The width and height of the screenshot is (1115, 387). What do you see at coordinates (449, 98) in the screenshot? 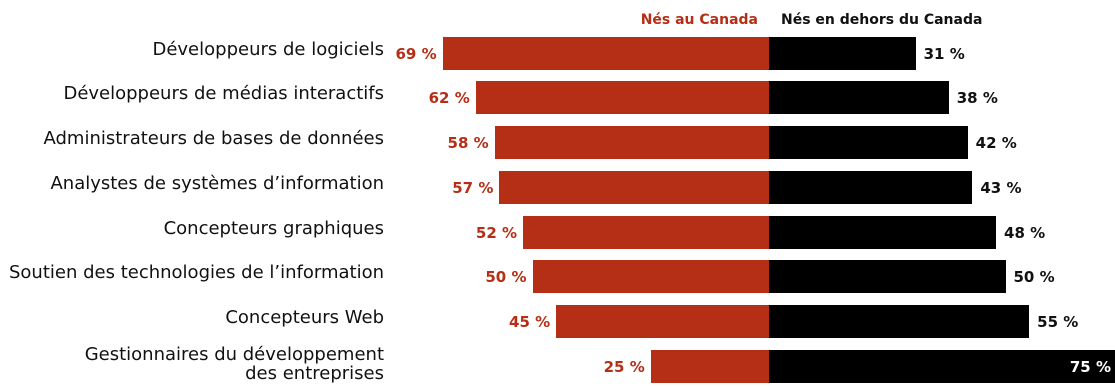
I see `value-label-born-in-canada: 62 %` at bounding box center [449, 98].